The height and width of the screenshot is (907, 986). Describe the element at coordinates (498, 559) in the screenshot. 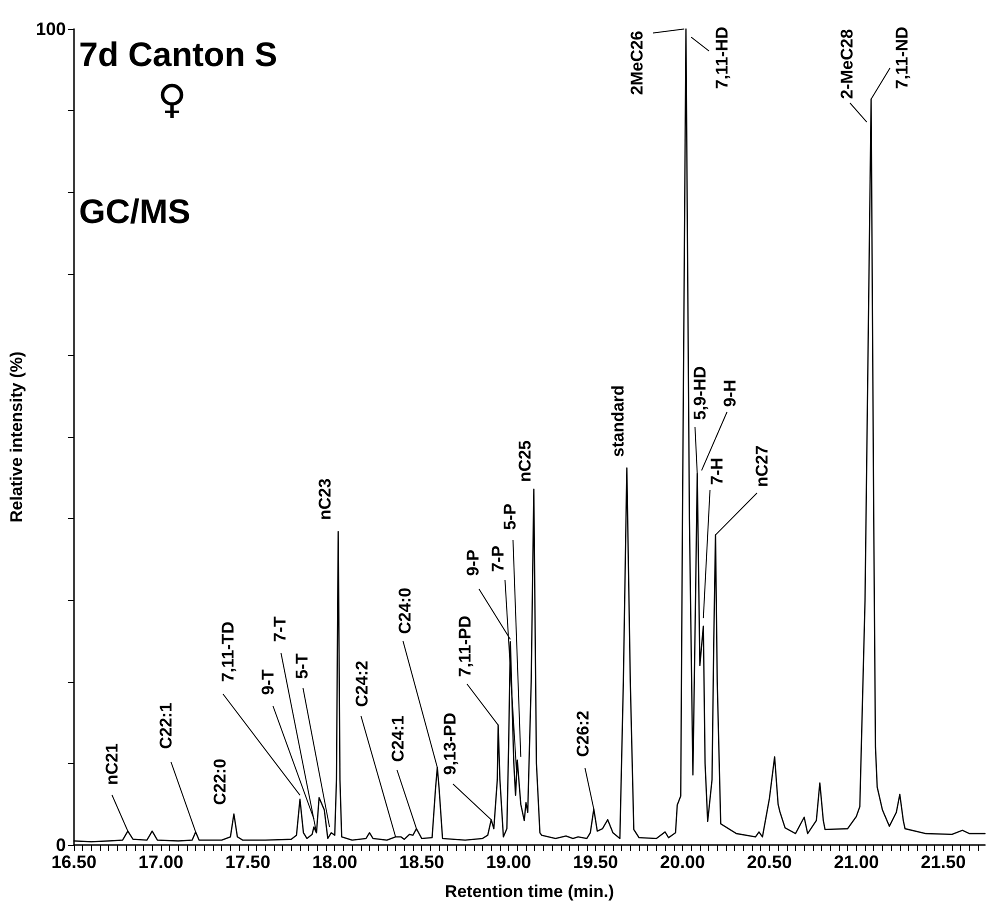

I see `annotation: 7-P` at that location.